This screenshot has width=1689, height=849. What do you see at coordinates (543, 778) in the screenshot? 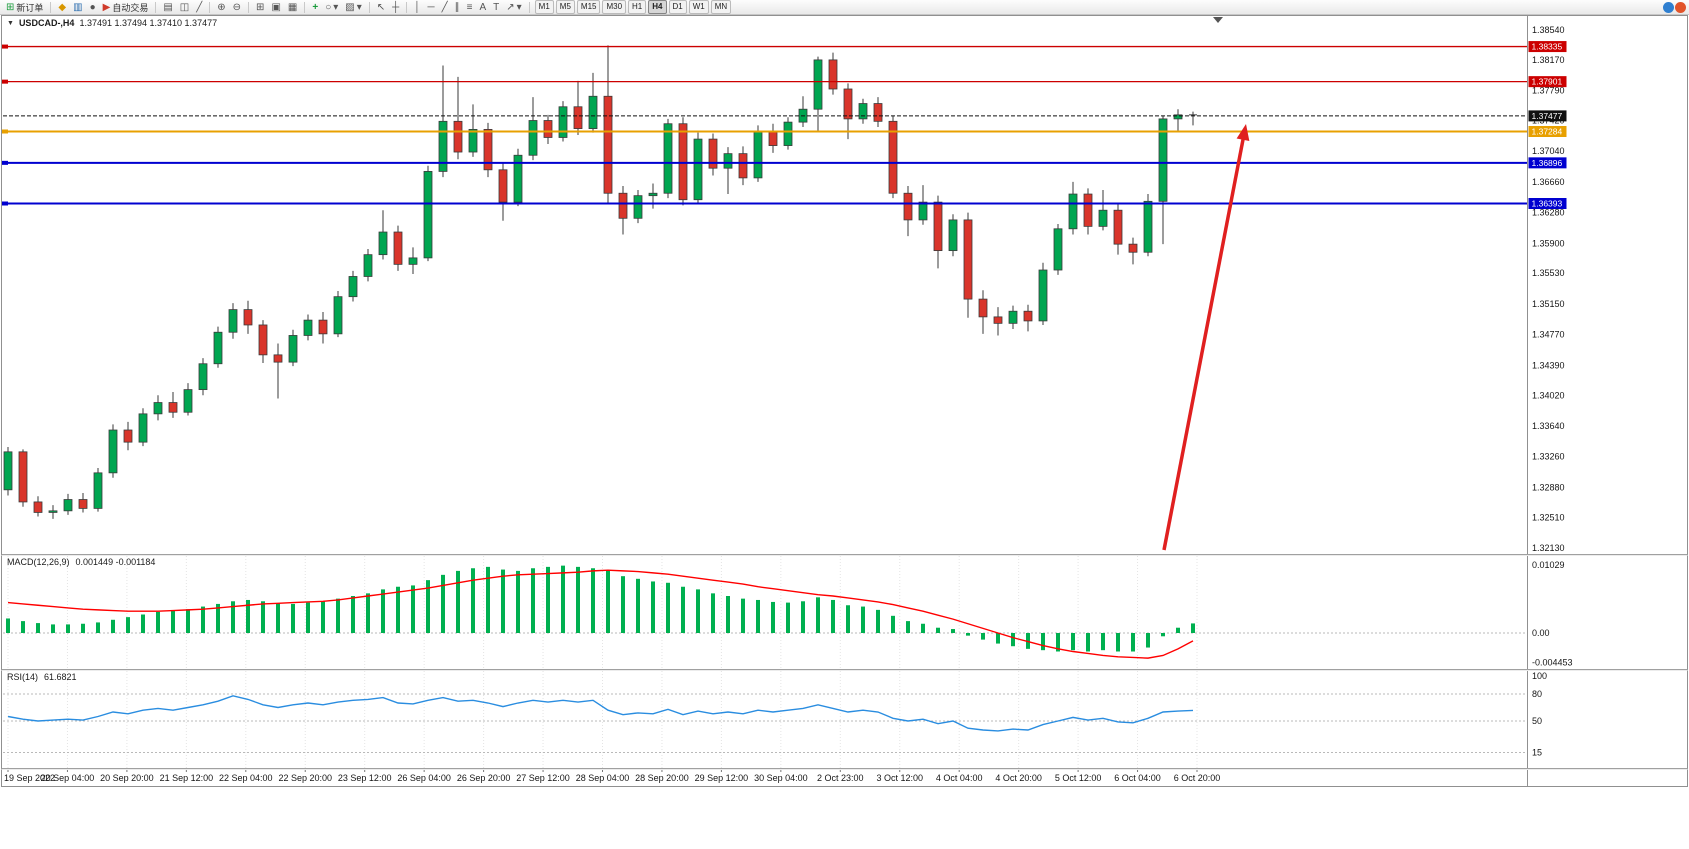
I see `svg-text: 27 Sep 12:00` at bounding box center [543, 778].